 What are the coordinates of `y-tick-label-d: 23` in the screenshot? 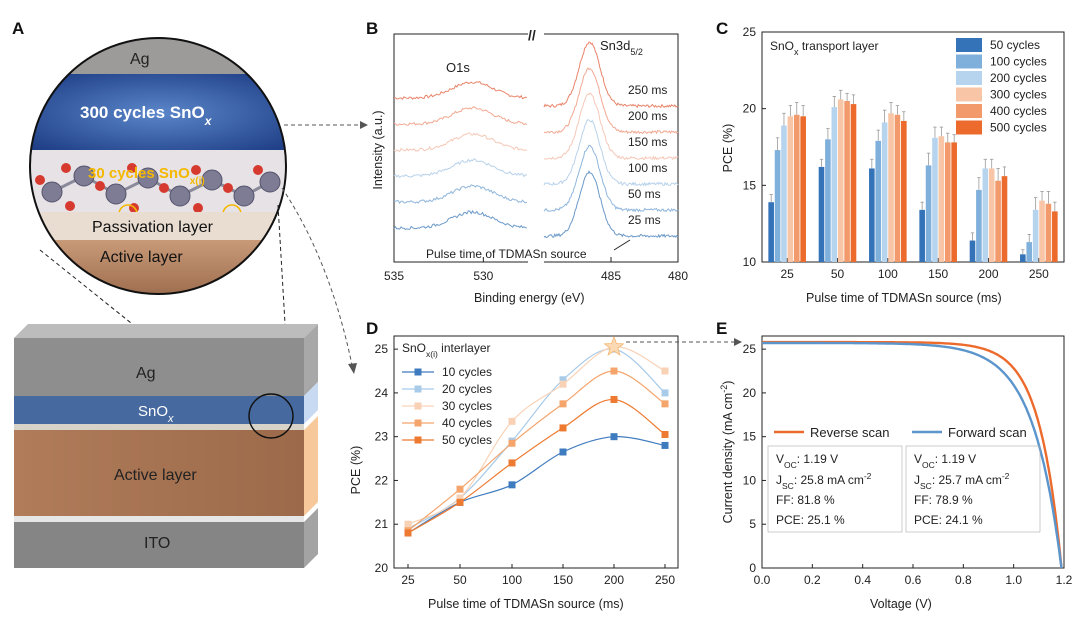 It's located at (382, 437).